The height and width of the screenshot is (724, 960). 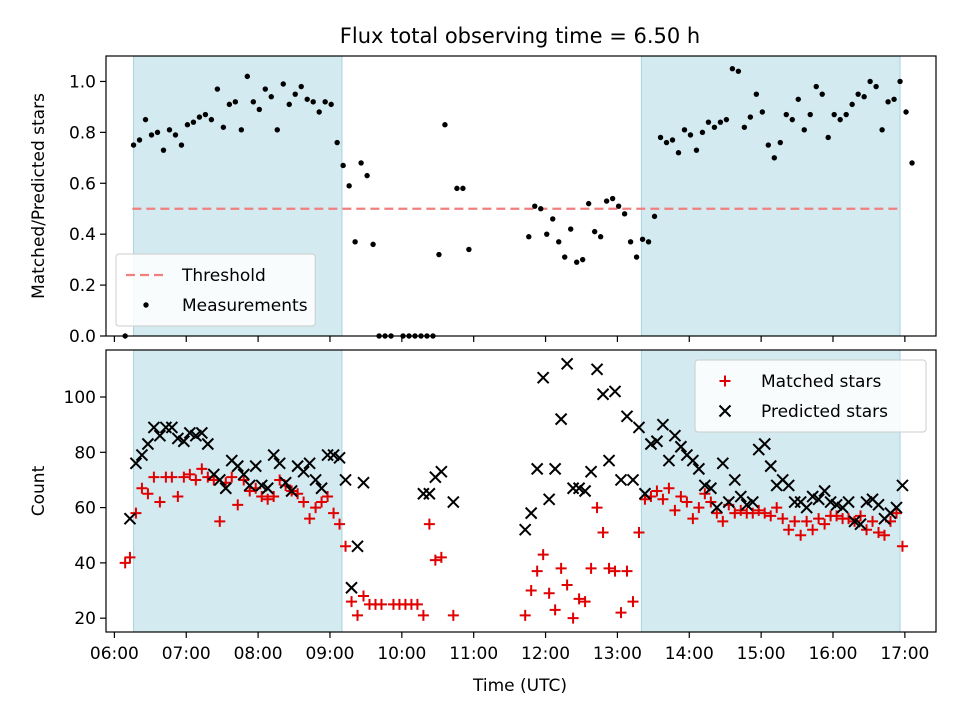 I want to click on y-tick-label: 60, so click(x=85, y=509).